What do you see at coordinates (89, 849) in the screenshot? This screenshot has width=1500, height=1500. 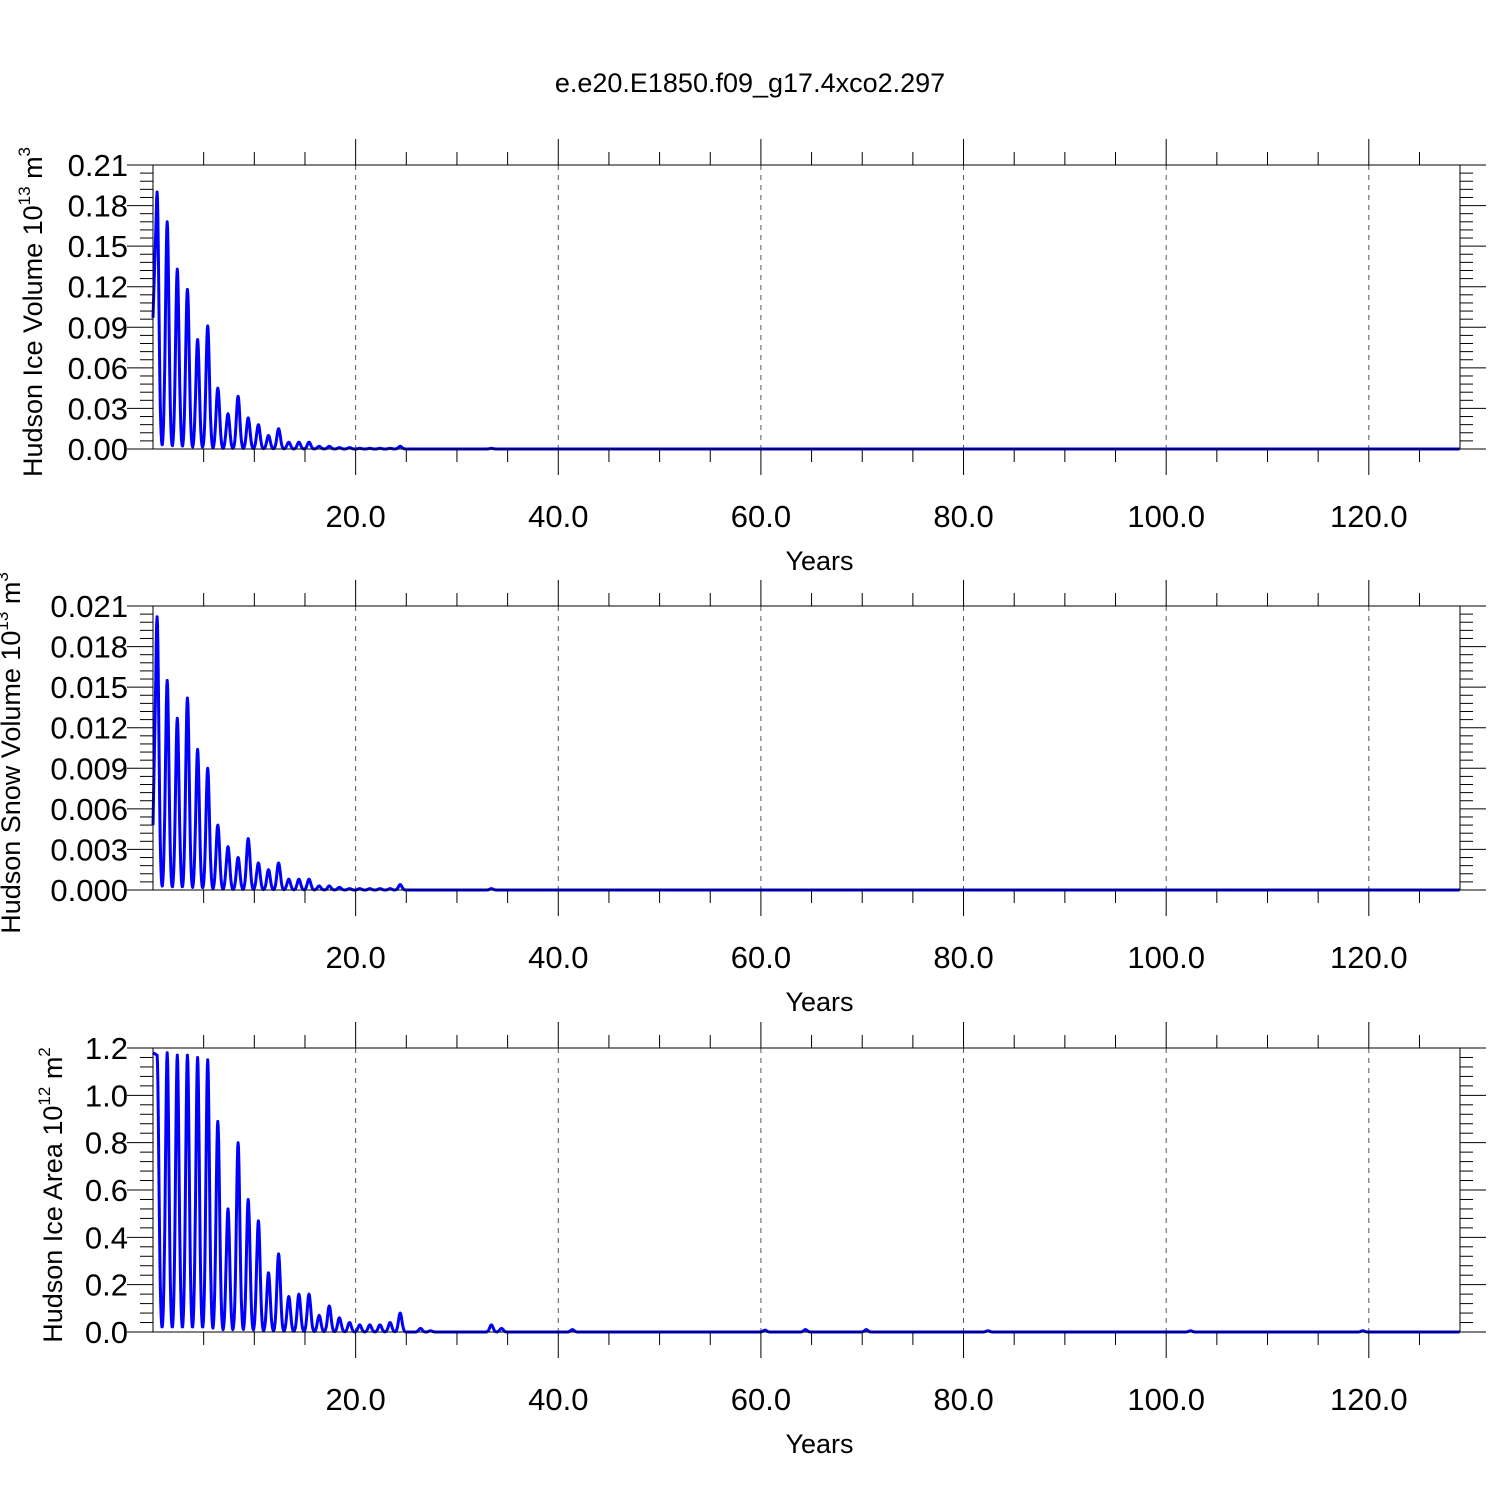 I see `y-tick-label: 0.003` at bounding box center [89, 849].